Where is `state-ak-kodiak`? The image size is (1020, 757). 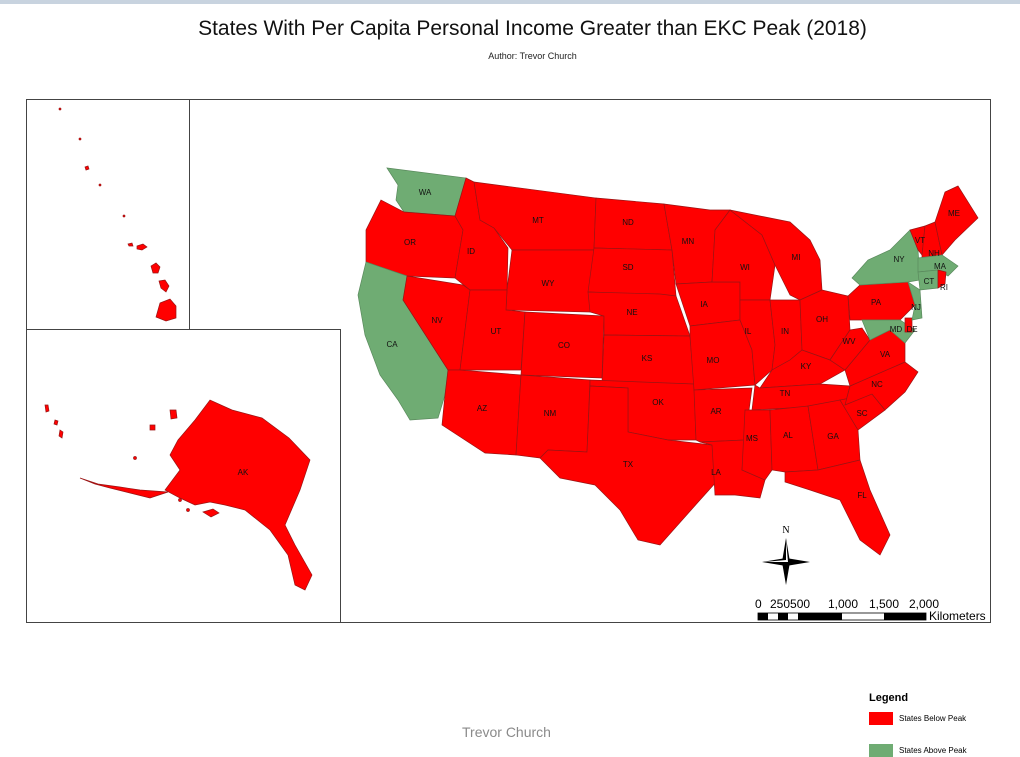 state-ak-kodiak is located at coordinates (211, 513).